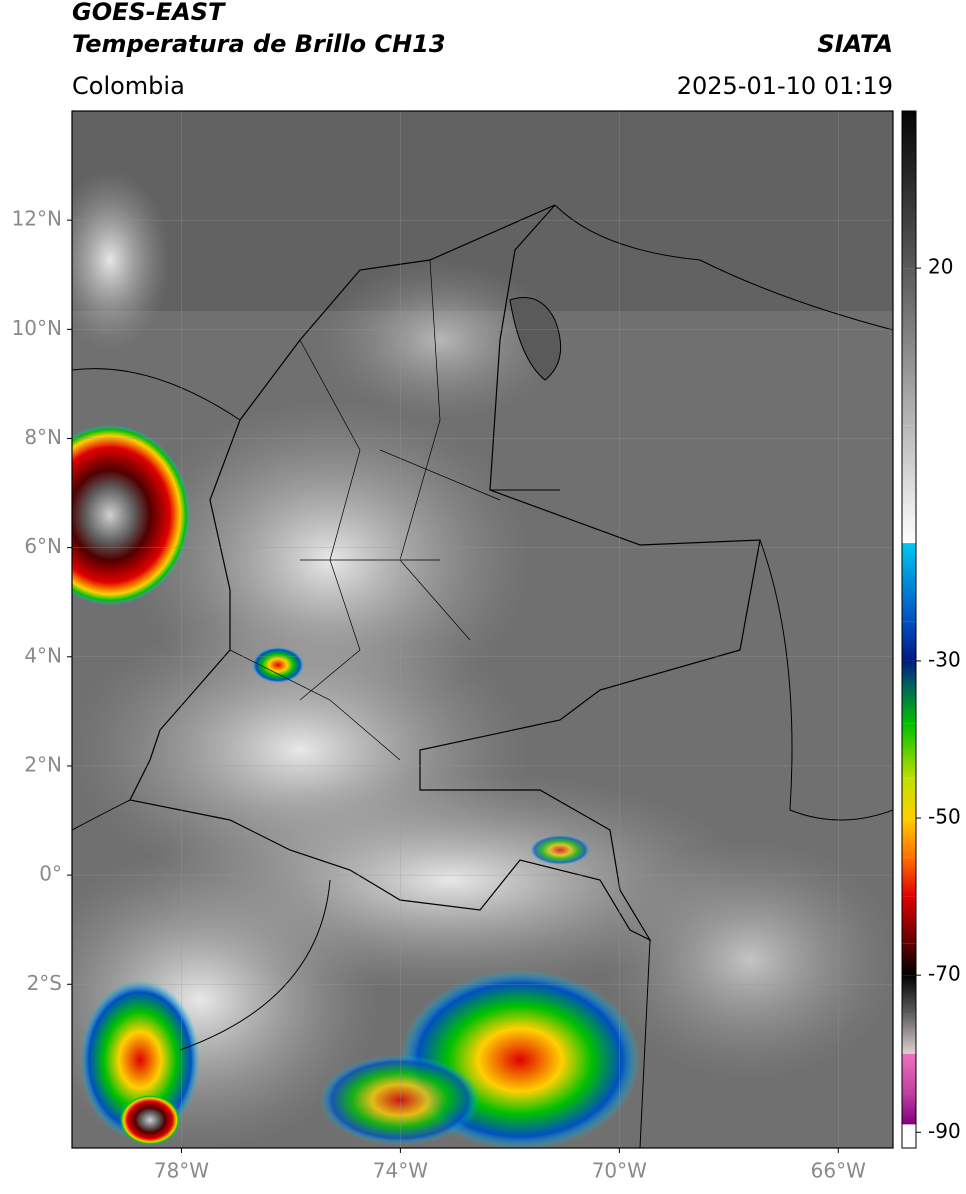 This screenshot has height=1194, width=966. I want to click on title: GOES-EAST, so click(149, 13).